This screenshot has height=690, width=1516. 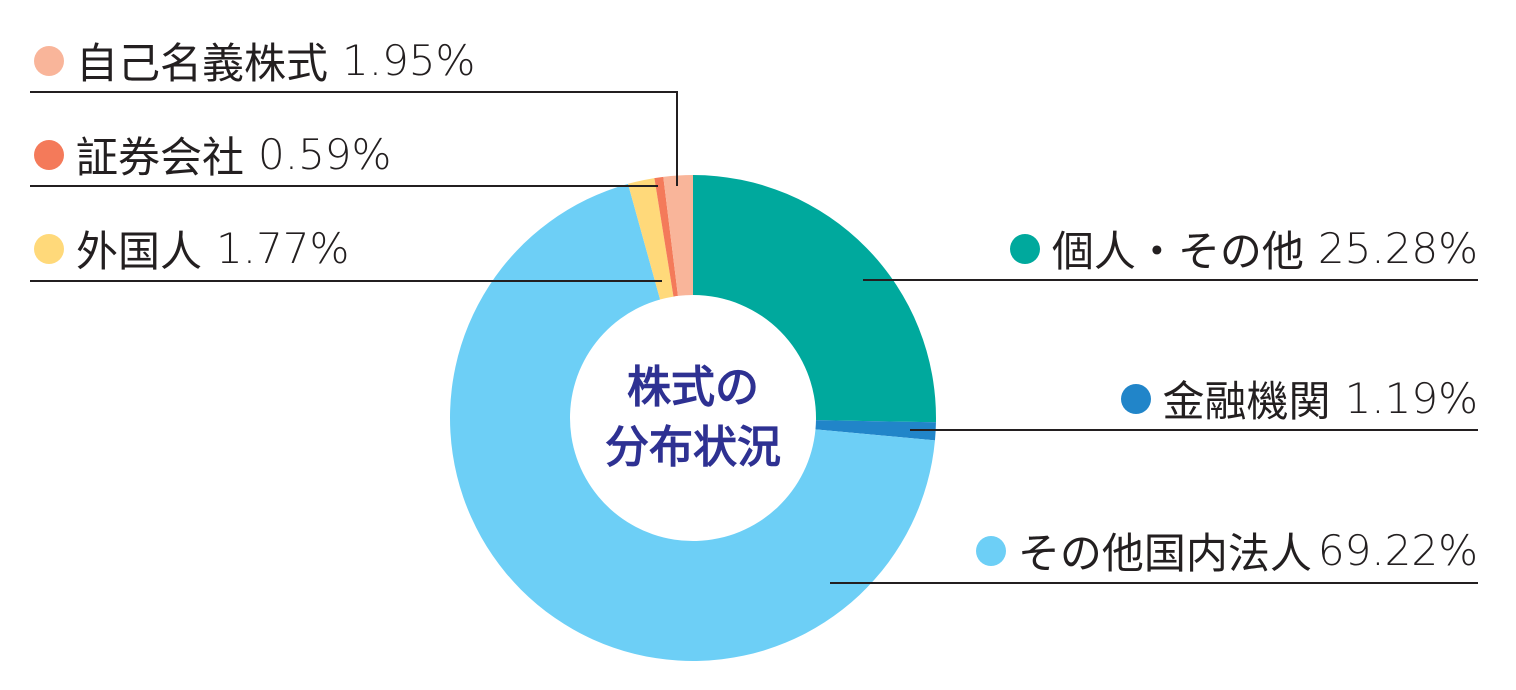 I want to click on center-title-line1: 株式の, so click(x=693, y=387).